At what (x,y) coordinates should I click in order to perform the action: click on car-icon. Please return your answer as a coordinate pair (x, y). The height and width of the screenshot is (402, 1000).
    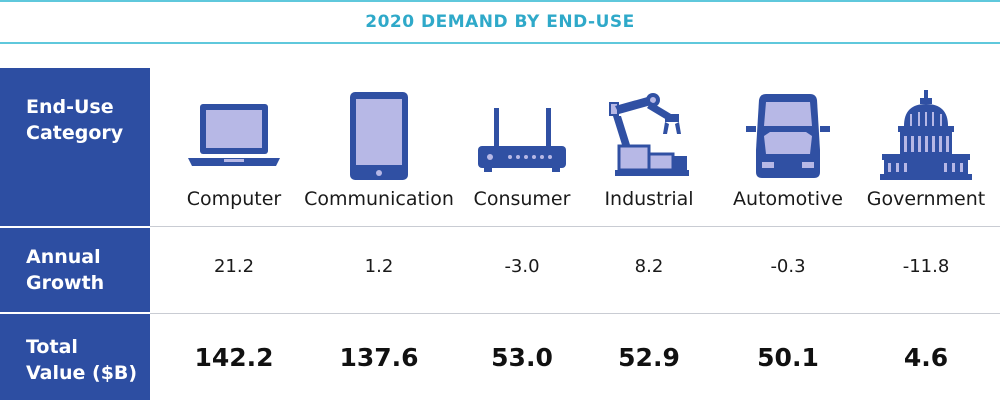
    Looking at the image, I should click on (788, 136).